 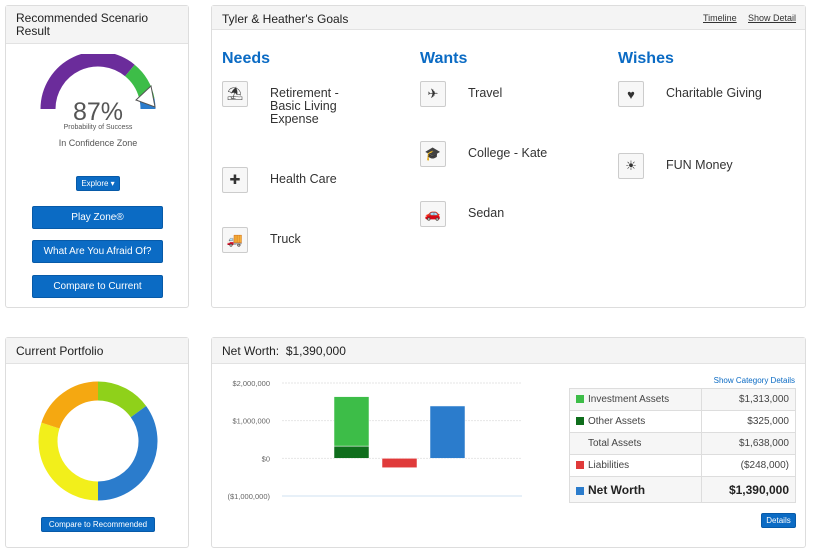 What do you see at coordinates (617, 489) in the screenshot?
I see `row-label: Net Worth` at bounding box center [617, 489].